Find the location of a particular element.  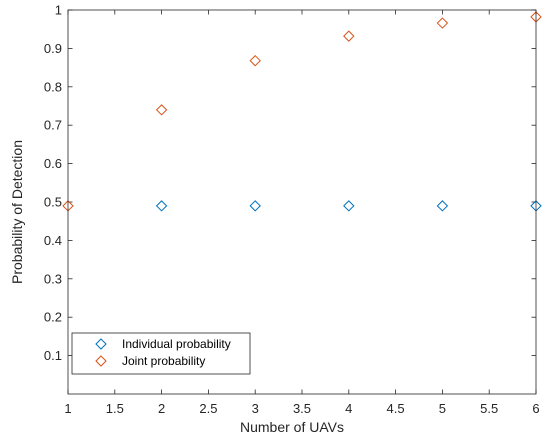

x-tick-label: 2 is located at coordinates (161, 408).